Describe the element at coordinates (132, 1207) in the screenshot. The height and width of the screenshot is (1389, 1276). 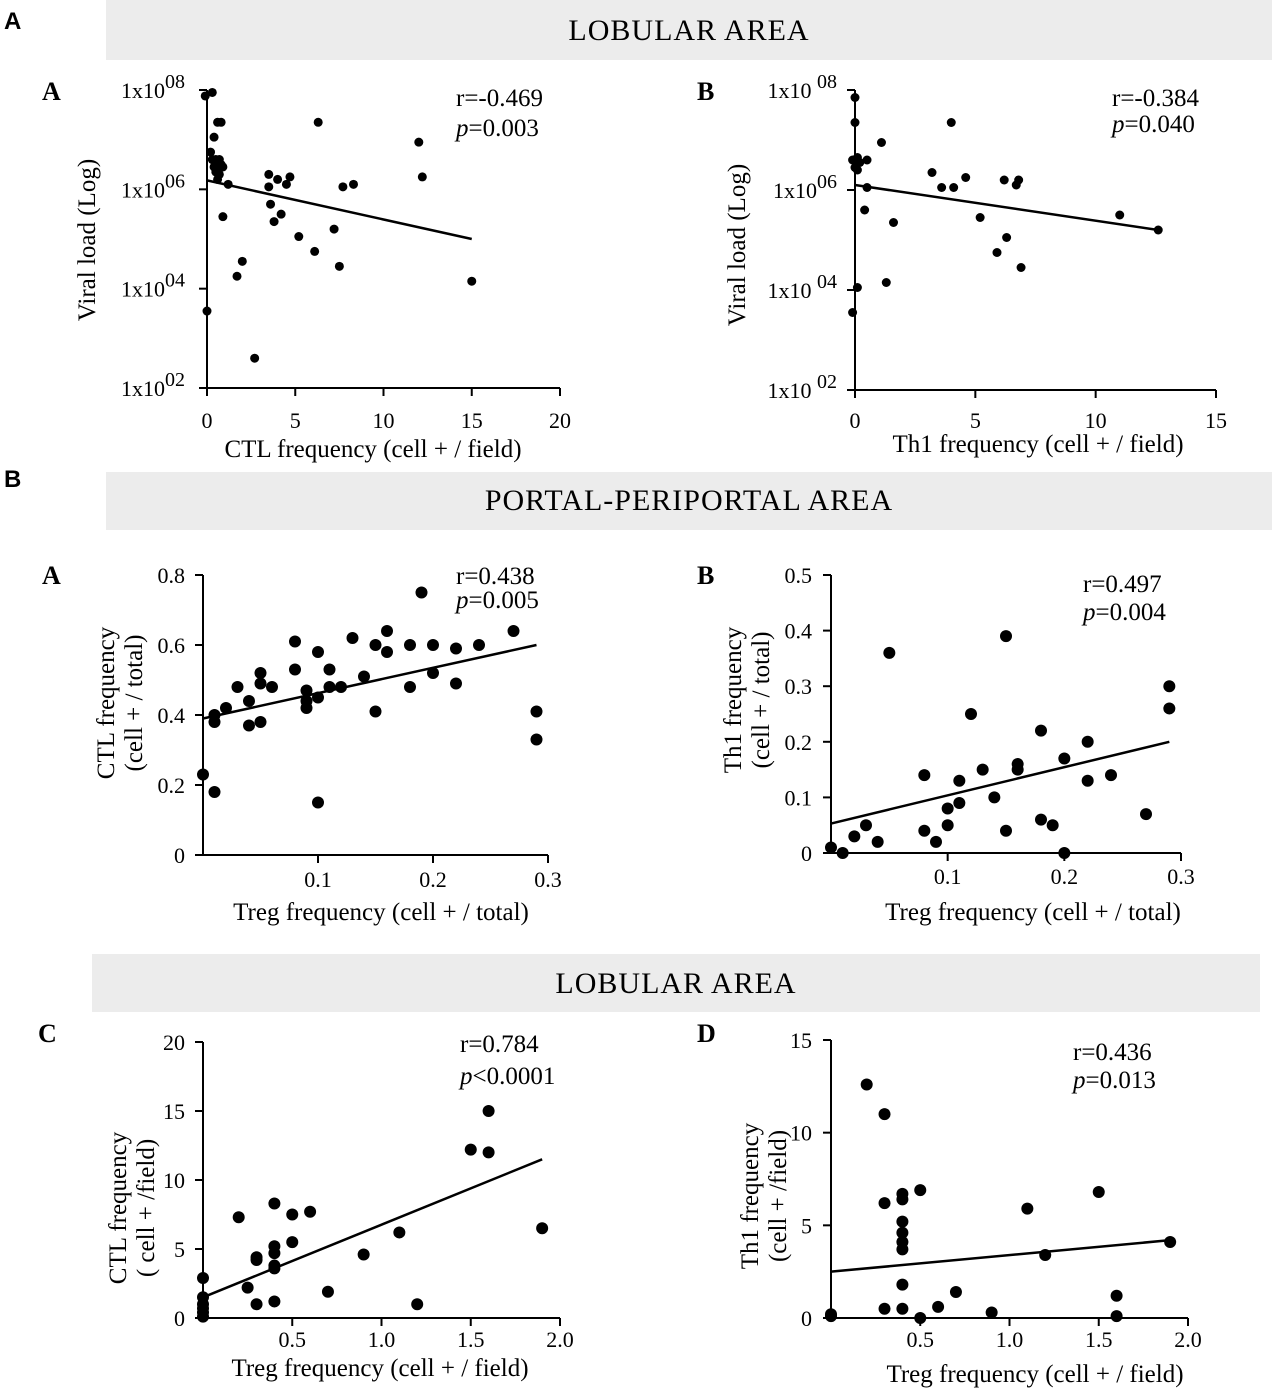
I see `y-axis-label: CTL frequency( cell + /field)` at that location.